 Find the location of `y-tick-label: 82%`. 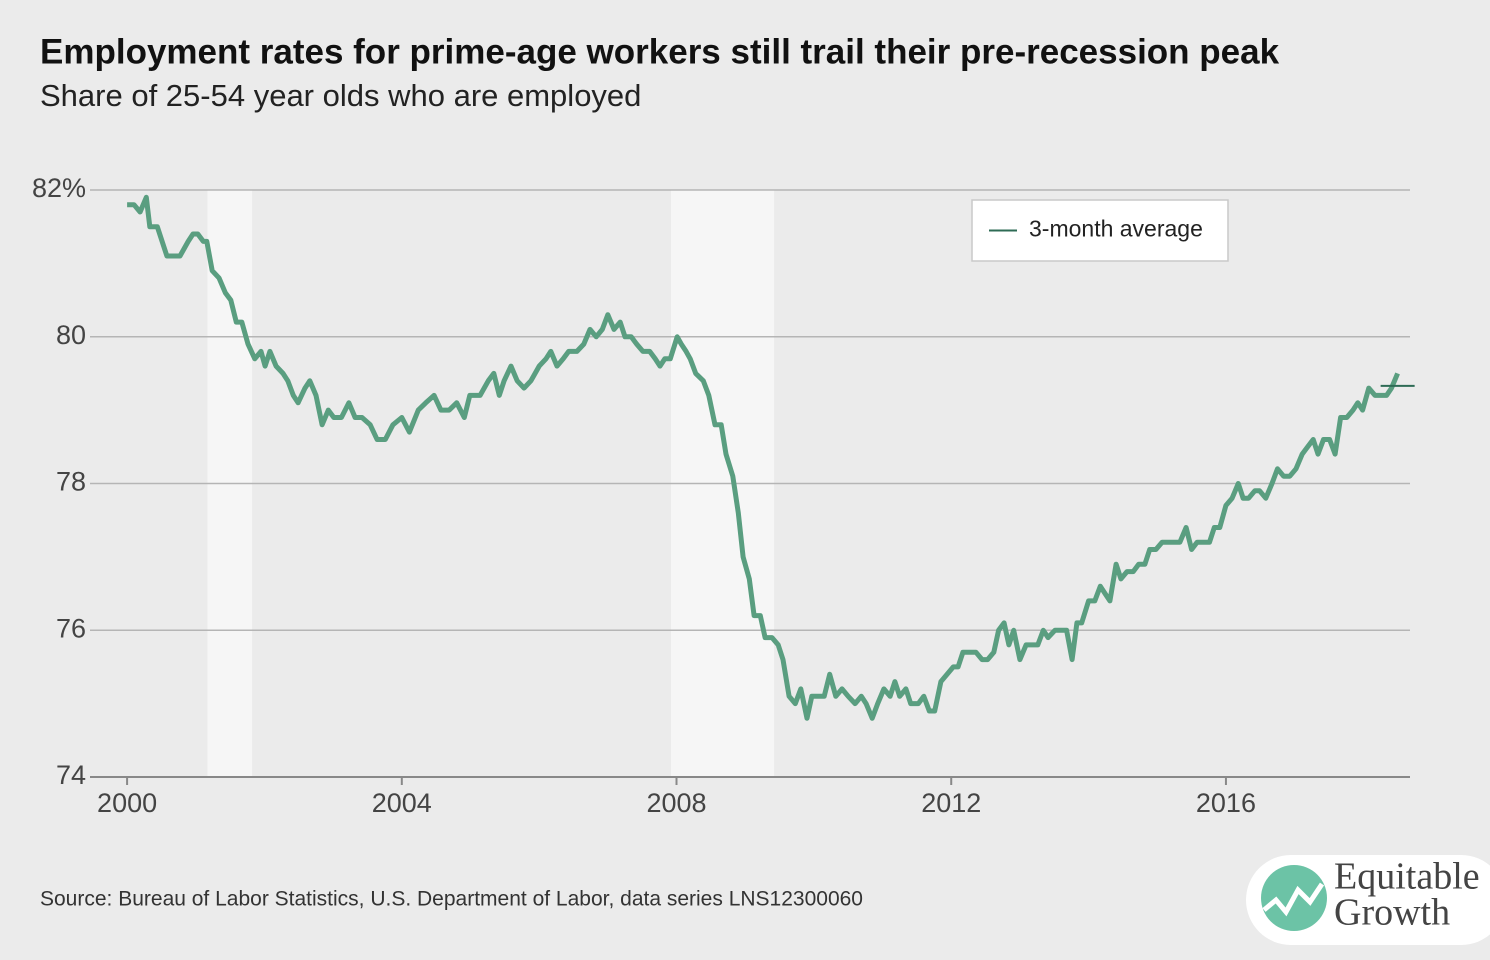

y-tick-label: 82% is located at coordinates (59, 188).